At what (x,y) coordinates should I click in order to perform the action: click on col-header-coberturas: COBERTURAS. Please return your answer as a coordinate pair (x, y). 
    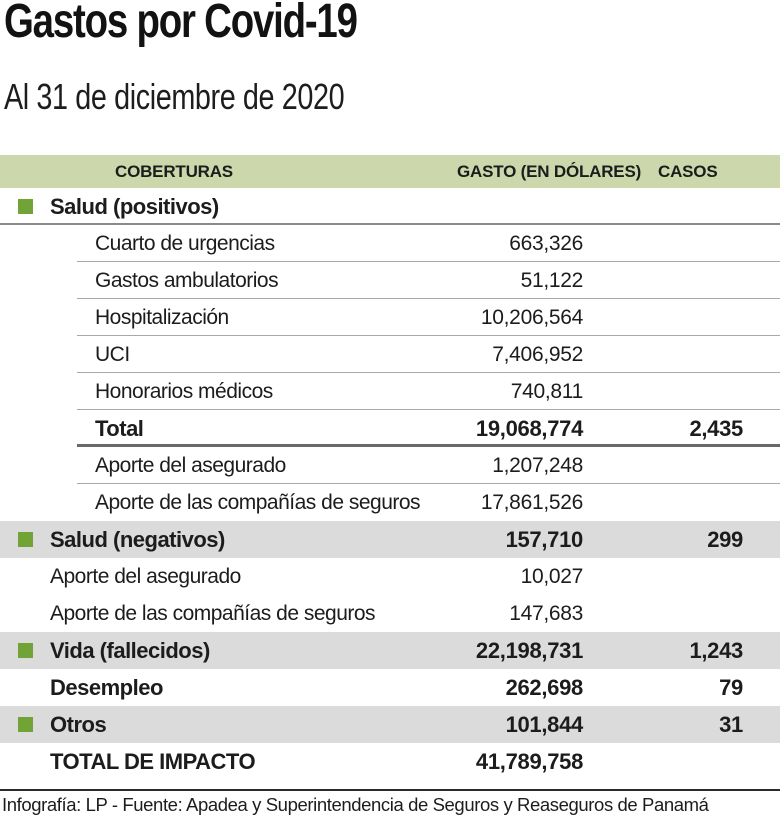
    Looking at the image, I should click on (174, 171).